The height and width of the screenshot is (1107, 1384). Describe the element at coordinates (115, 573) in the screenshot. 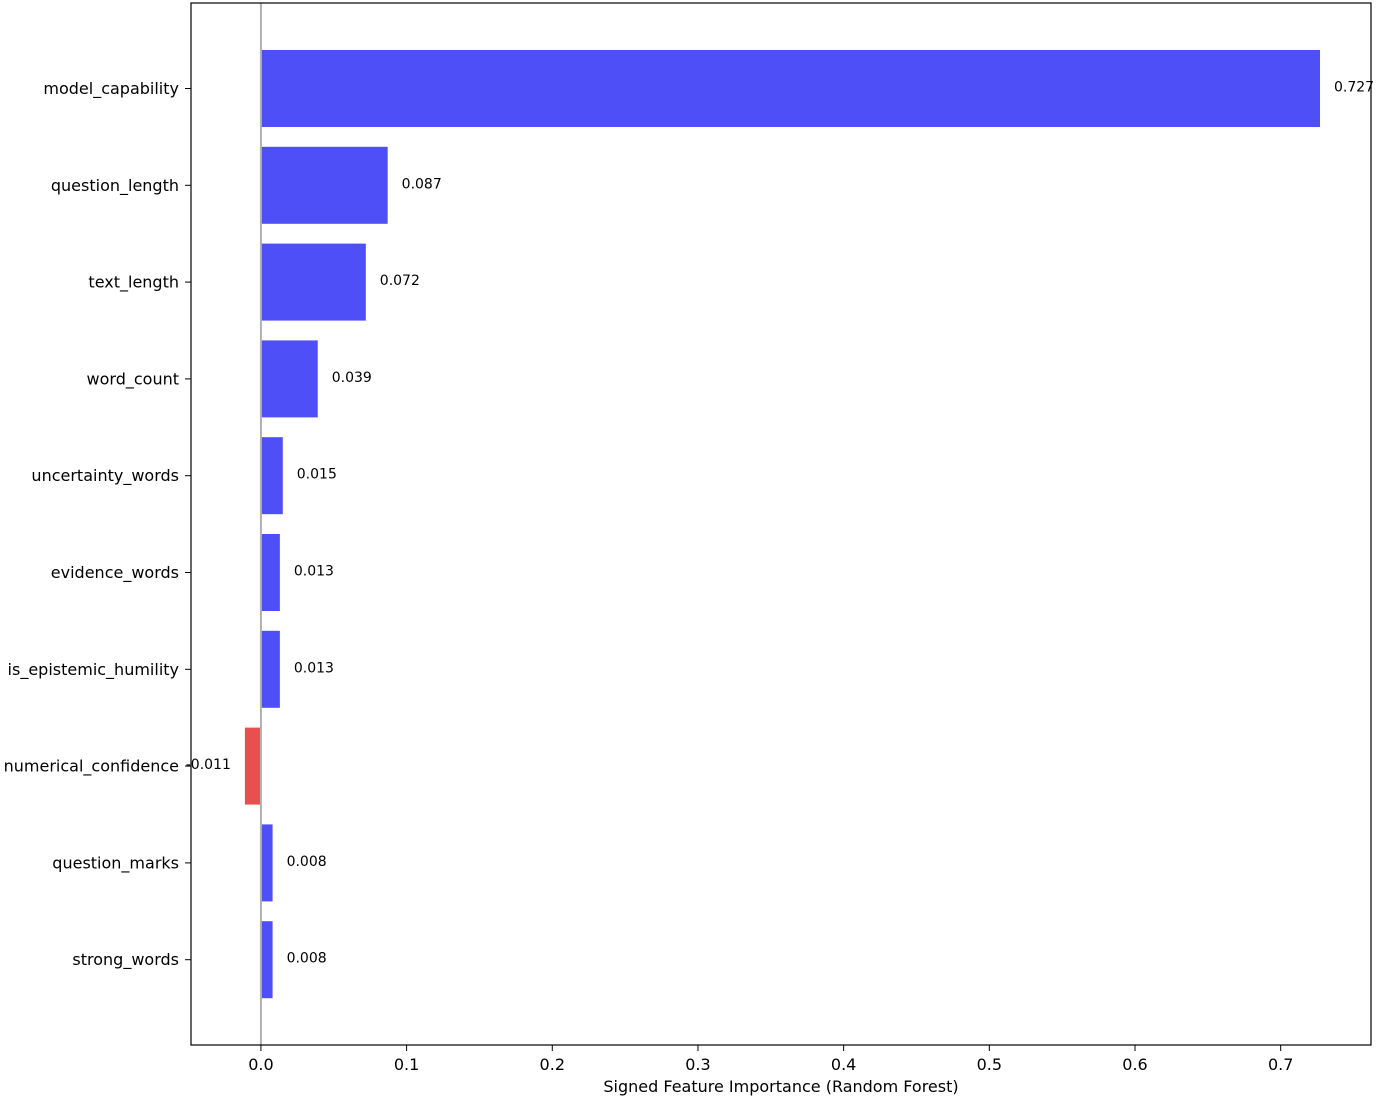

I see `y-tick-label: evidence_words` at that location.